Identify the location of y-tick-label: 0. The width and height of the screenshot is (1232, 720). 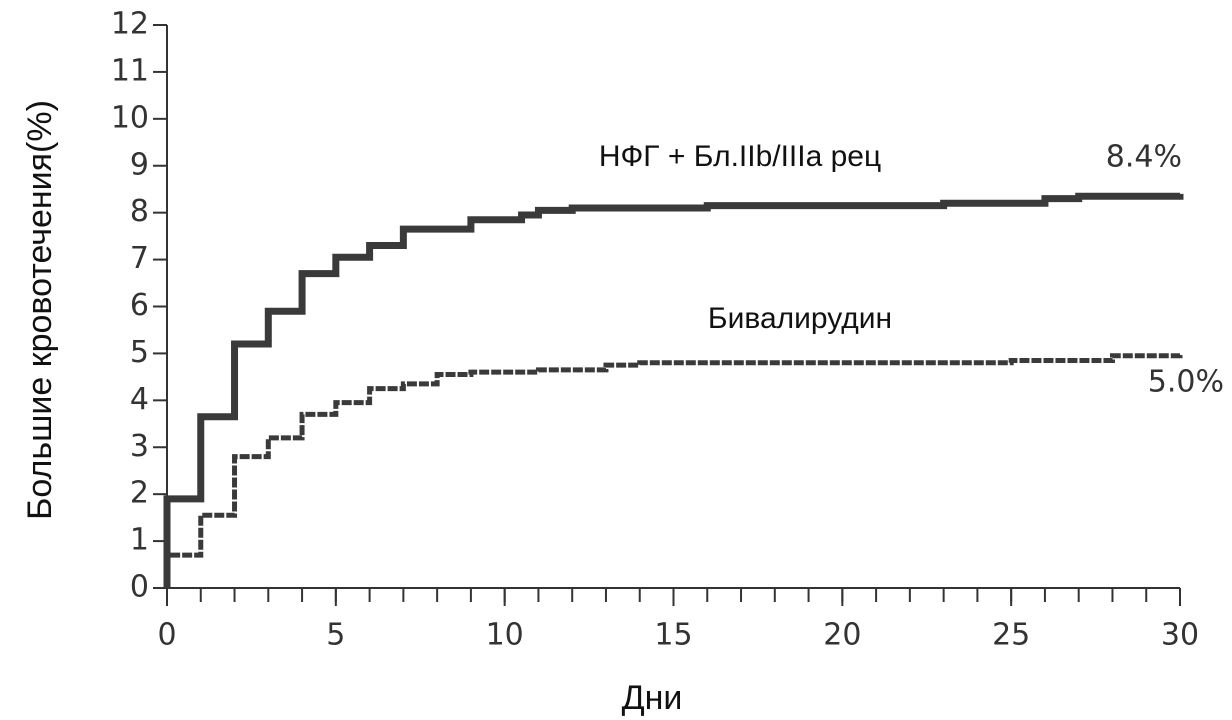
(139, 587).